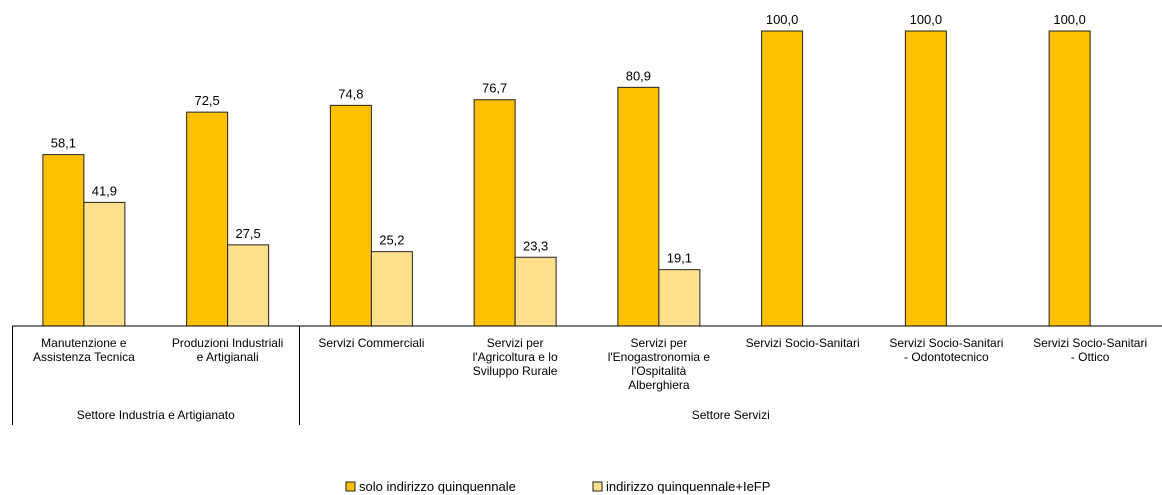  Describe the element at coordinates (155, 415) in the screenshot. I see `group-label: Settore Industria e Artigianato` at that location.